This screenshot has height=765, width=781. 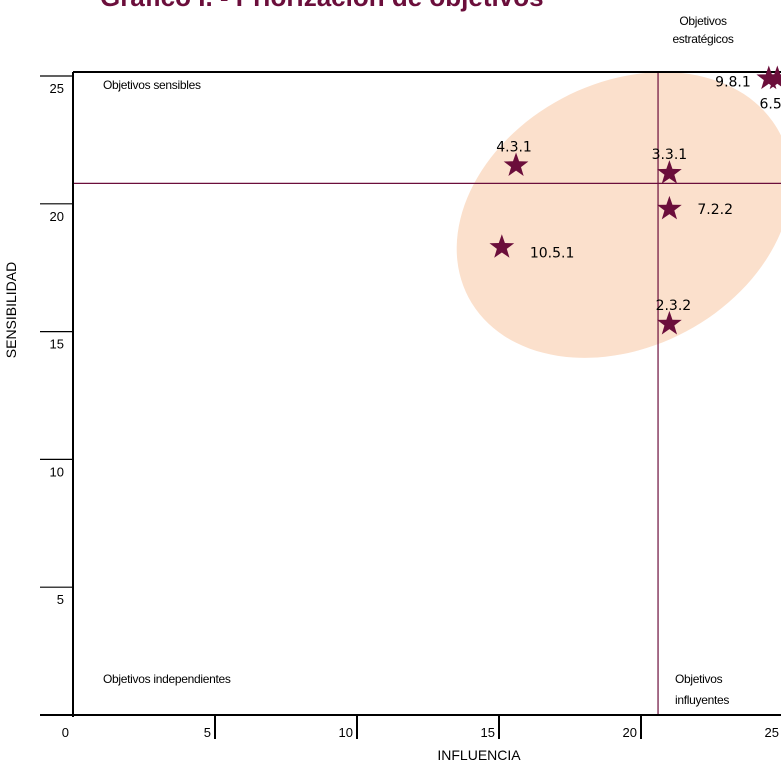 What do you see at coordinates (702, 700) in the screenshot?
I see `quadrant-label-influential: influyentes` at bounding box center [702, 700].